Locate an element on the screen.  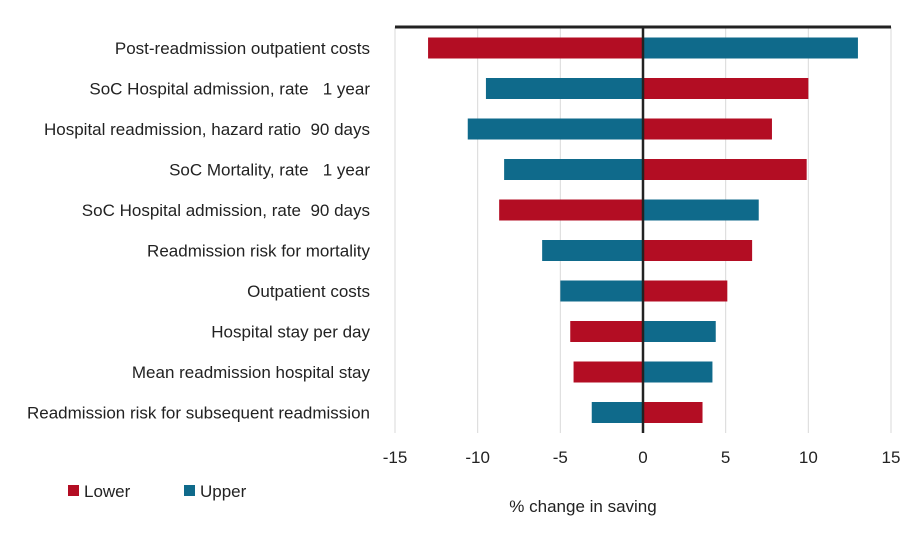
legend: Lower Upper is located at coordinates (157, 491).